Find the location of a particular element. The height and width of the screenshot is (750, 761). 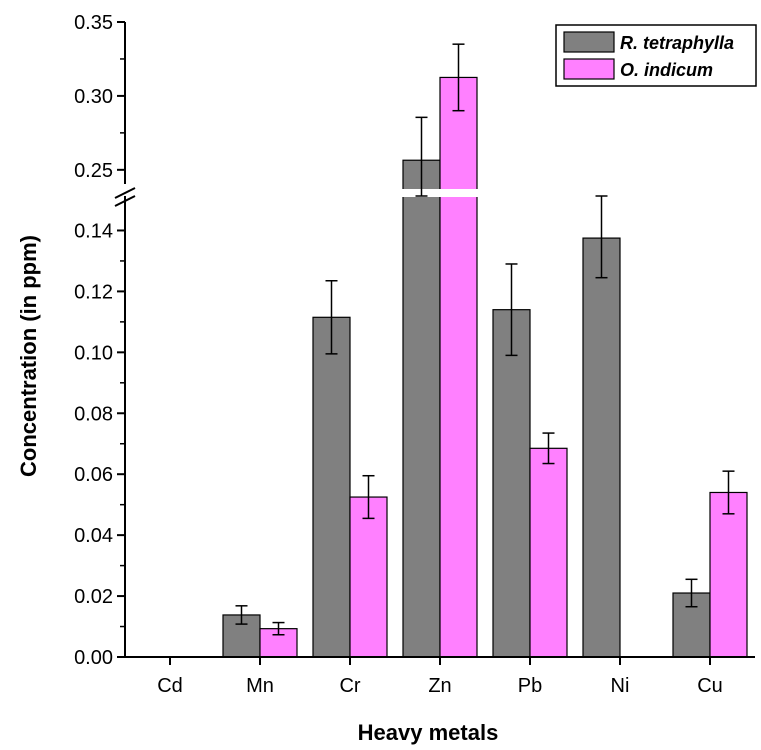

axis-break-gap is located at coordinates (440, 193).